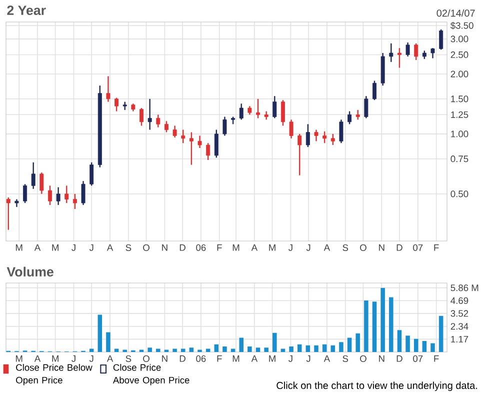  What do you see at coordinates (459, 193) in the screenshot?
I see `y-tick-label: 0.50` at bounding box center [459, 193].